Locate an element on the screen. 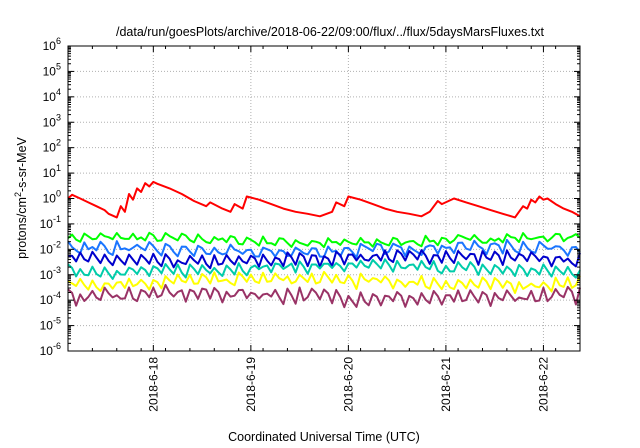  y-tick-label: 10¹ is located at coordinates (52, 171).